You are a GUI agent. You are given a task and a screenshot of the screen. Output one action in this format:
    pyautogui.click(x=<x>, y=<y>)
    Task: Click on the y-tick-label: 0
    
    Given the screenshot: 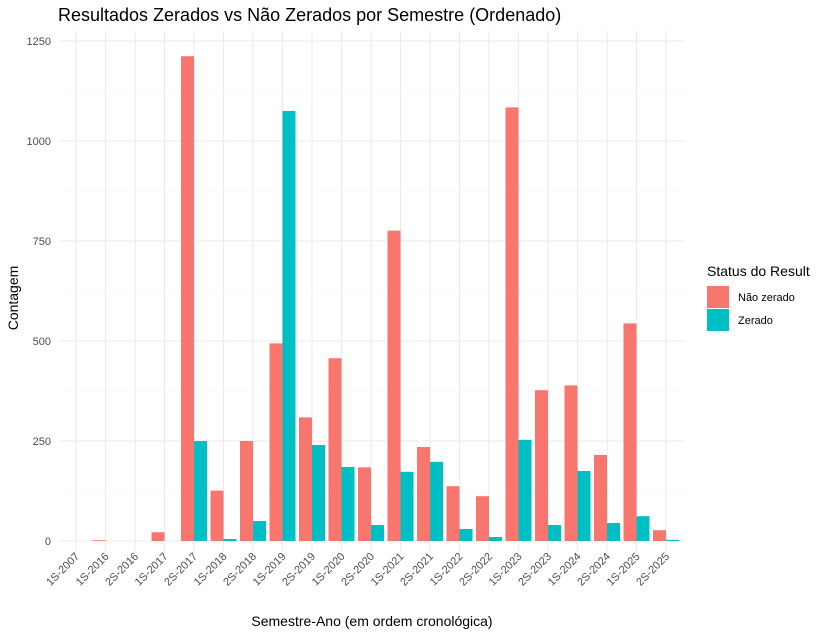 What is the action you would take?
    pyautogui.click(x=48, y=542)
    